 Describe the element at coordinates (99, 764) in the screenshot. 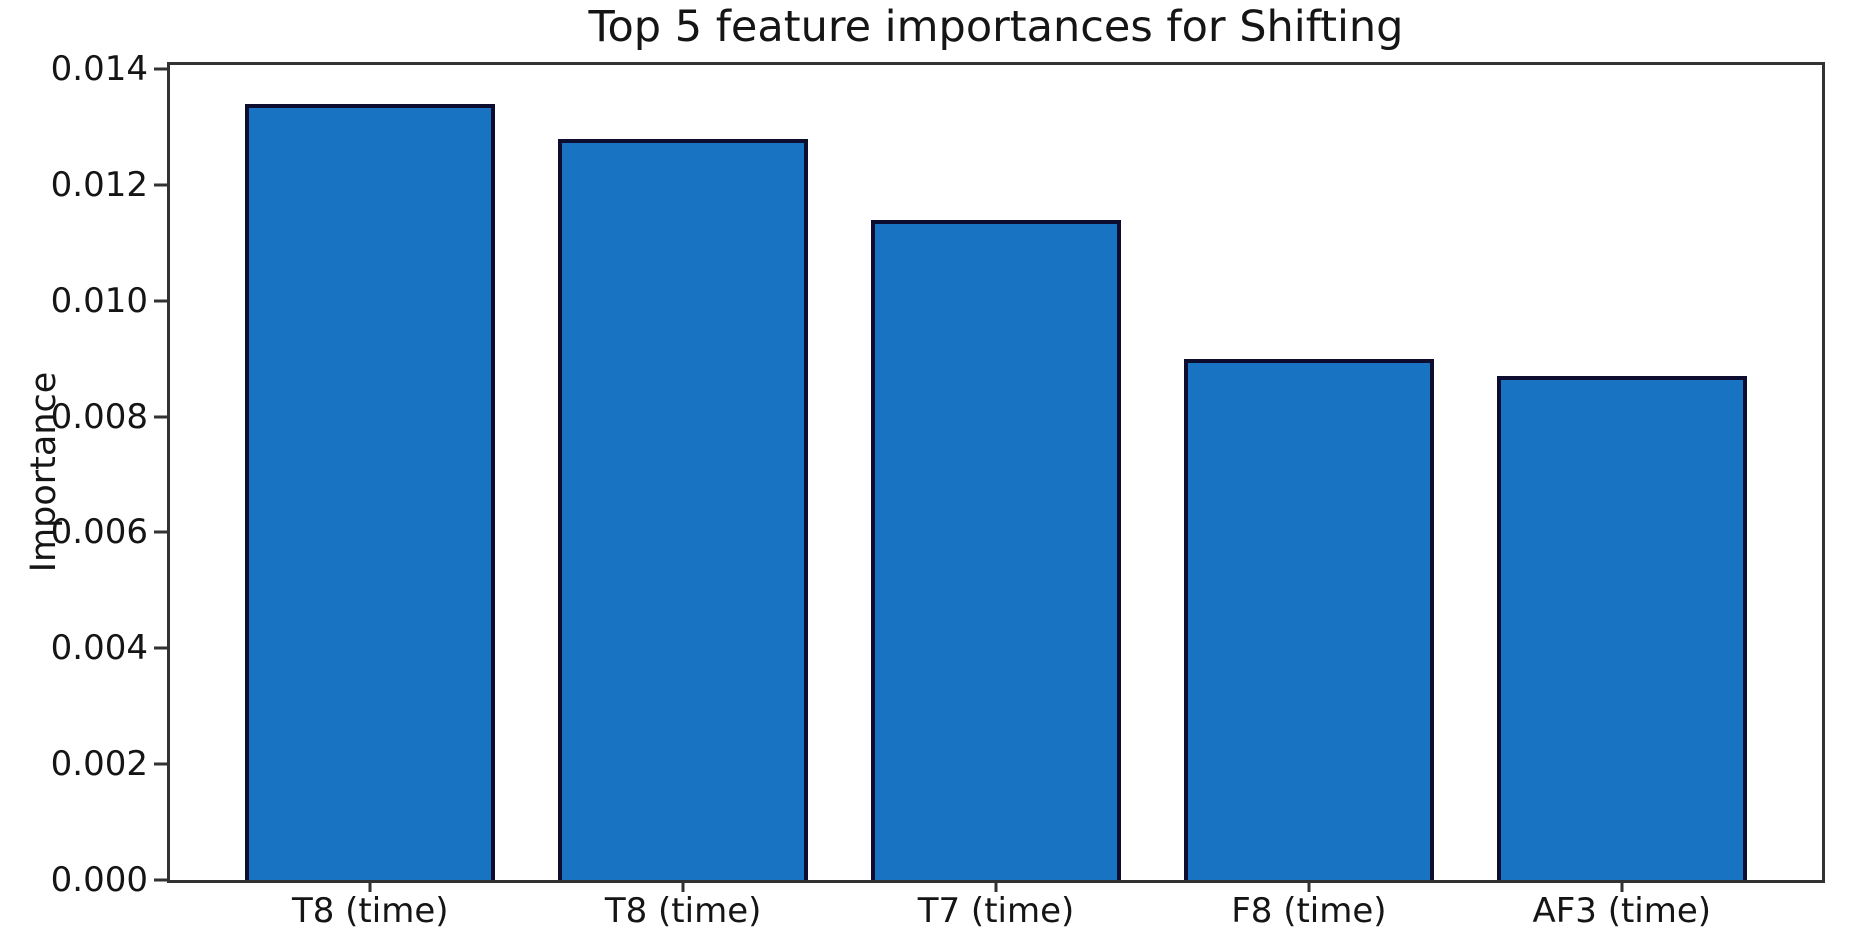

I see `y-tick-label-0-002: 0.002` at that location.